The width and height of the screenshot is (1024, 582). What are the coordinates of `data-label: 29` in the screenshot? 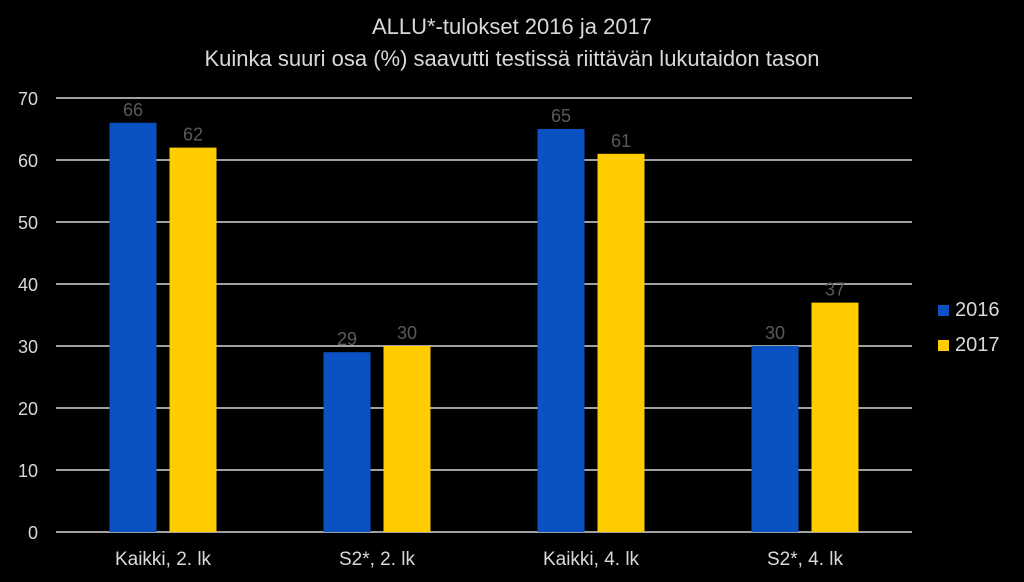 It's located at (347, 339).